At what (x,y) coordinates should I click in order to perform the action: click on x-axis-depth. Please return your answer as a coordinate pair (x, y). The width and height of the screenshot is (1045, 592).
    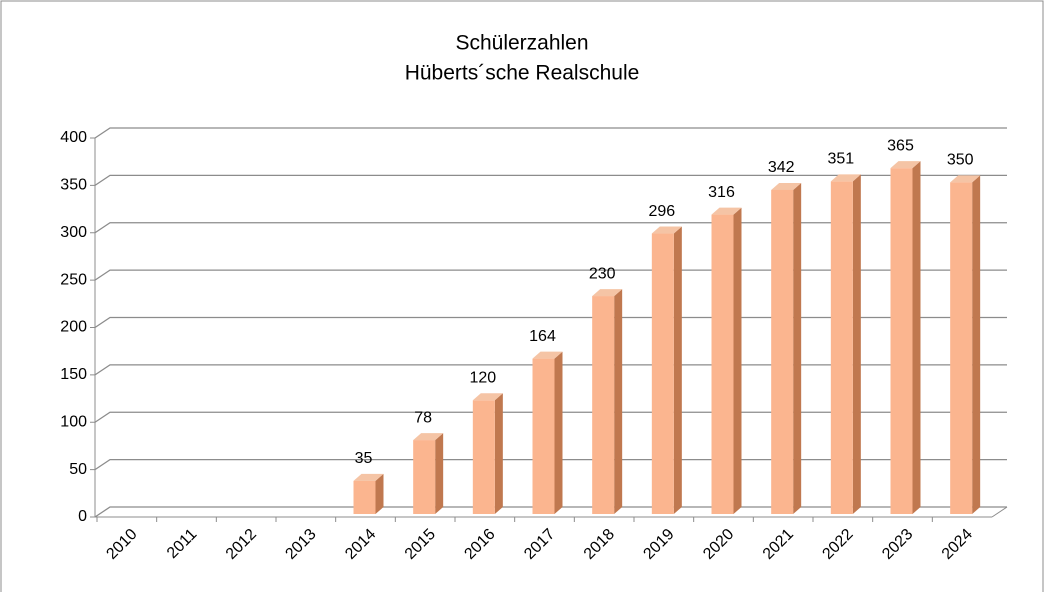
    Looking at the image, I should click on (999, 512).